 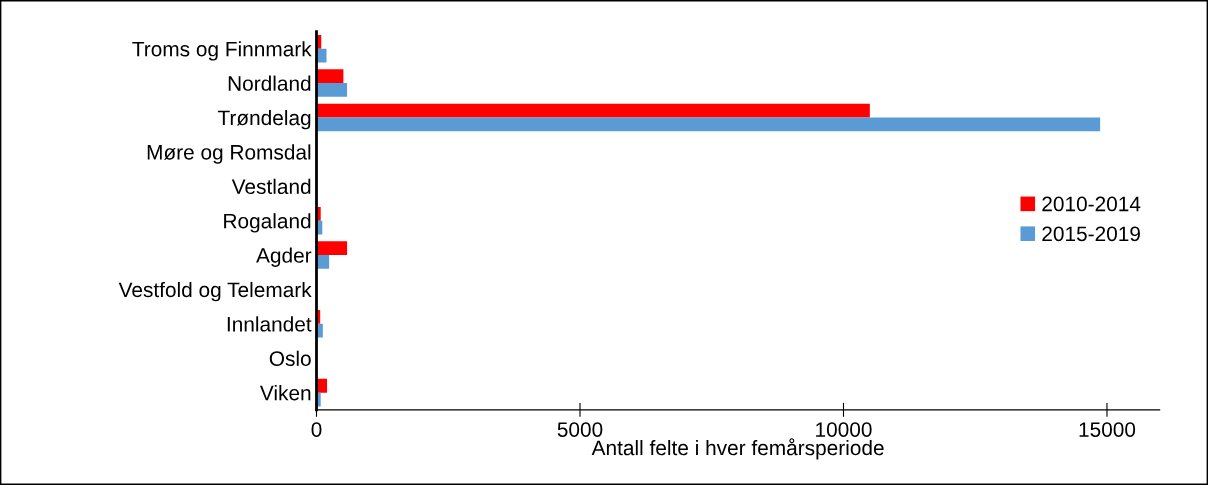 What do you see at coordinates (1091, 234) in the screenshot?
I see `legend-label: 2015-2019` at bounding box center [1091, 234].